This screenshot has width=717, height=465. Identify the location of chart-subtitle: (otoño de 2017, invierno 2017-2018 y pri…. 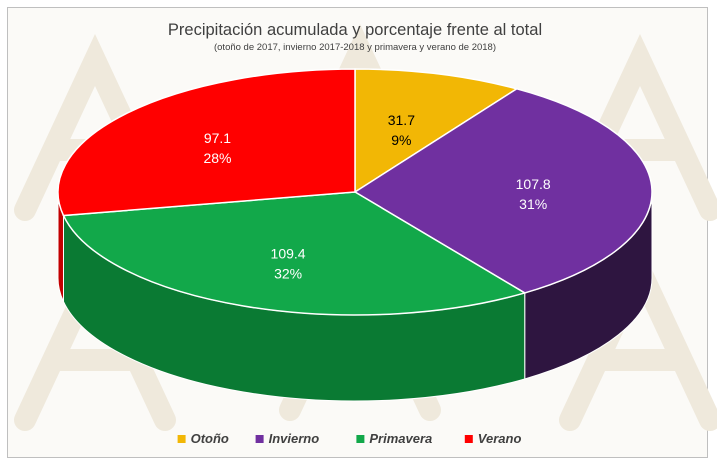
(355, 47).